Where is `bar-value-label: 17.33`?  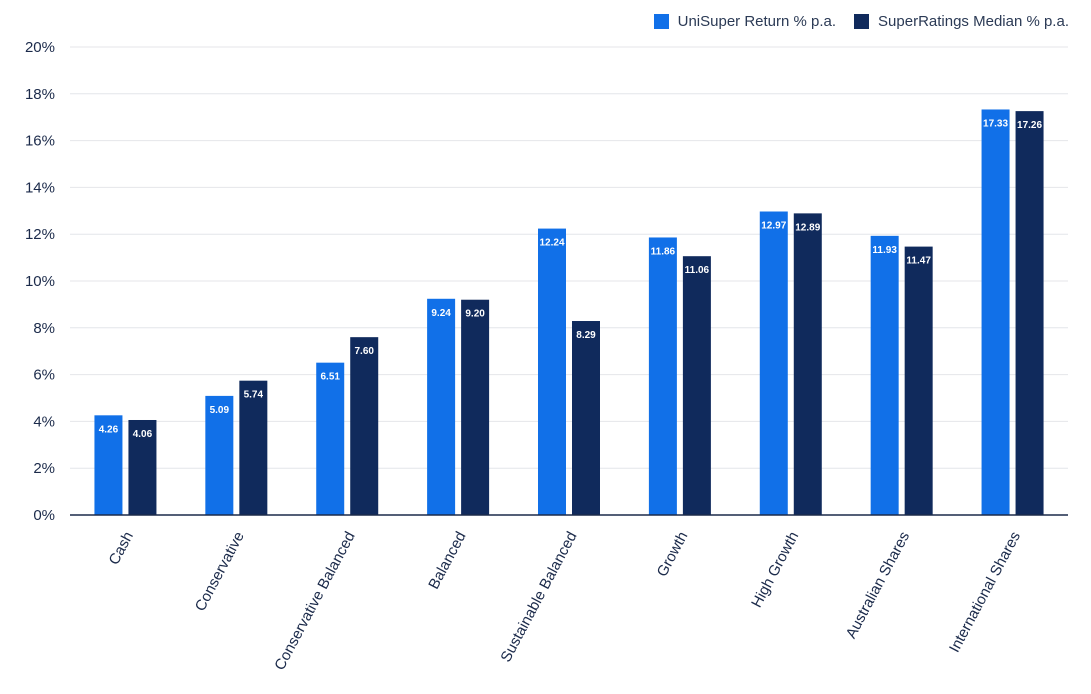 bar-value-label: 17.33 is located at coordinates (995, 123).